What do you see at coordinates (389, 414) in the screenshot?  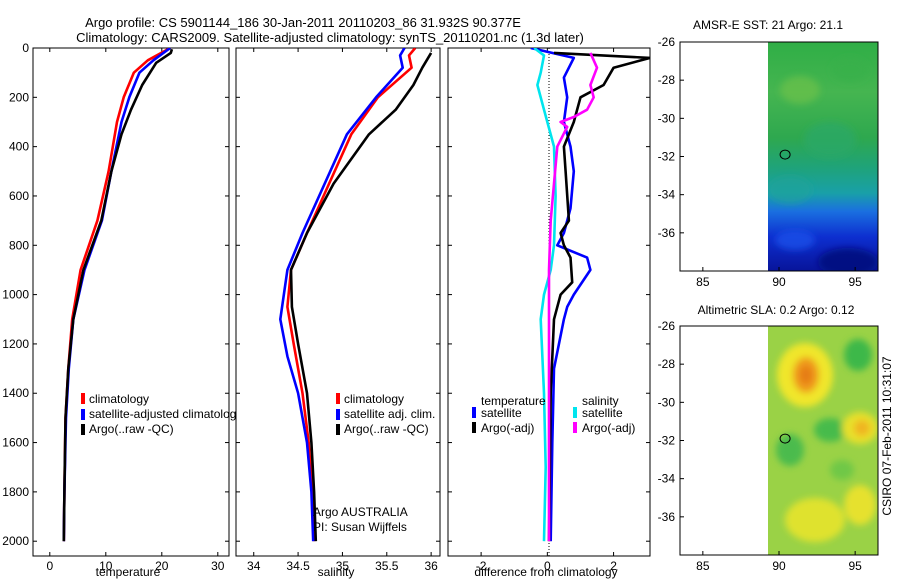 I see `legend-label-satellite-adj: satellite adj. clim.` at bounding box center [389, 414].